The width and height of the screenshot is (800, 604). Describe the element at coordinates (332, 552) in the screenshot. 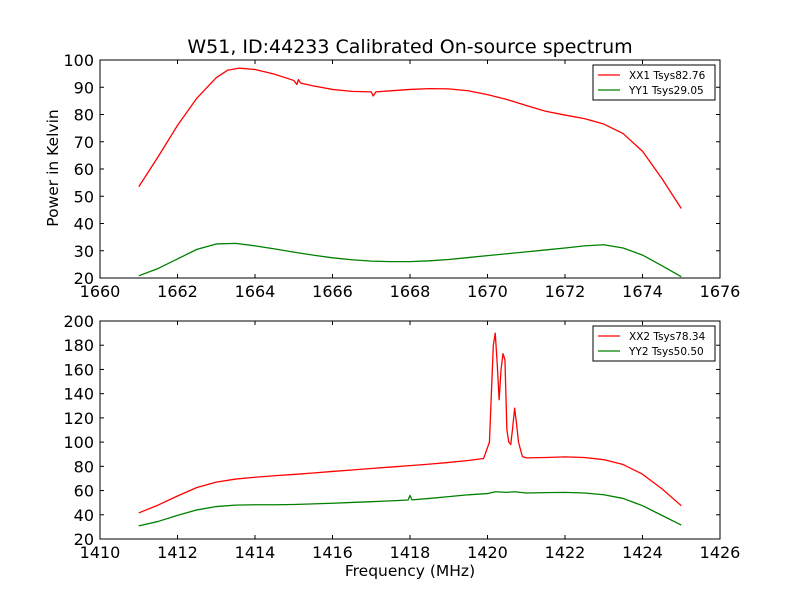

I see `x-tick-label: 1416` at that location.